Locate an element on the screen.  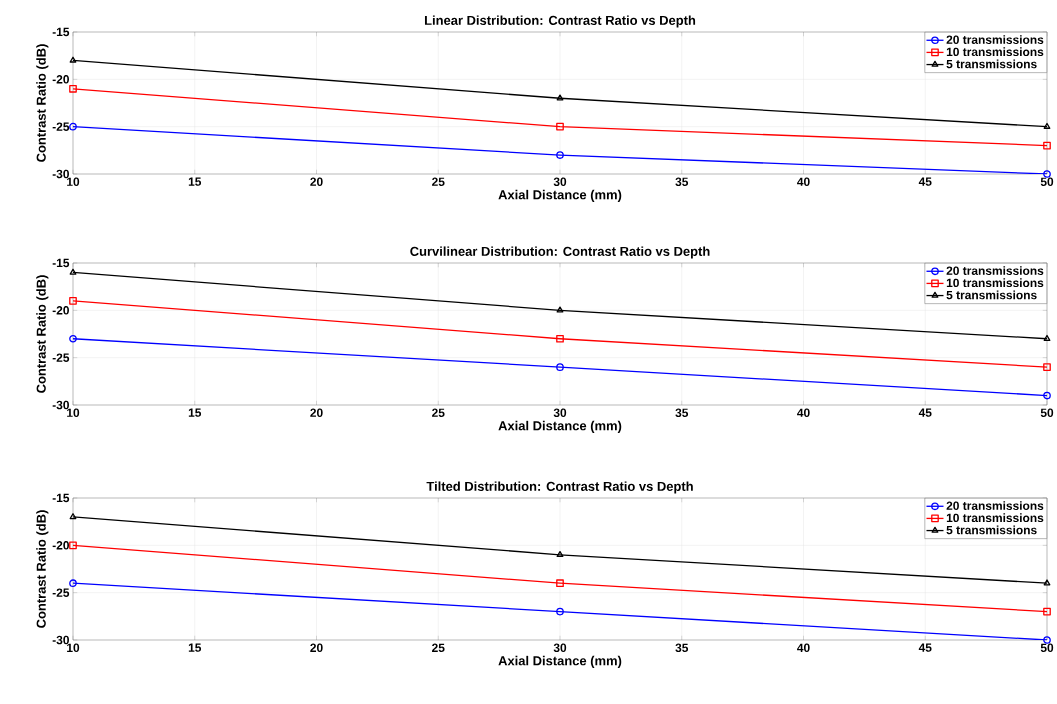
chart-title: Linear Distribution: Contrast Ratio vs Depth is located at coordinates (560, 21).